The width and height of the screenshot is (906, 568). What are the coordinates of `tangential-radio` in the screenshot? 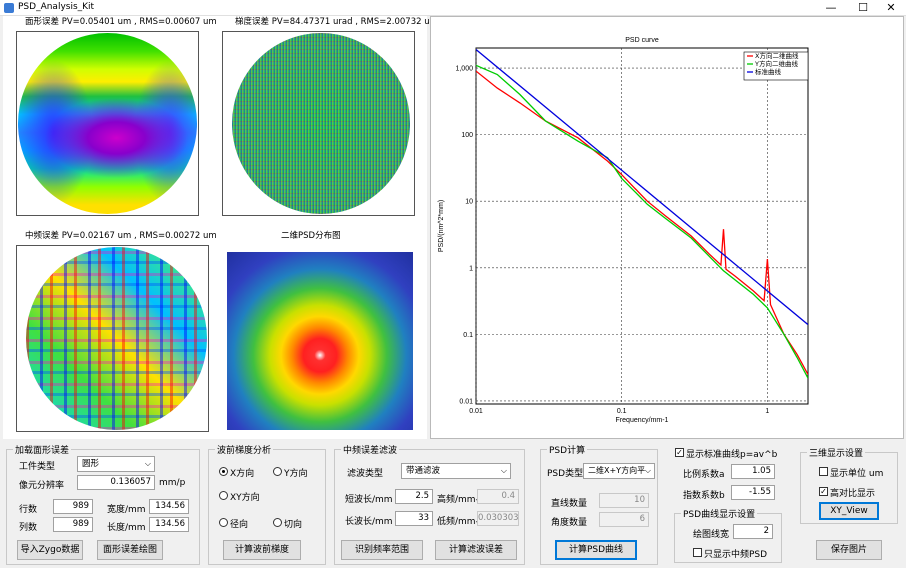 It's located at (277, 522).